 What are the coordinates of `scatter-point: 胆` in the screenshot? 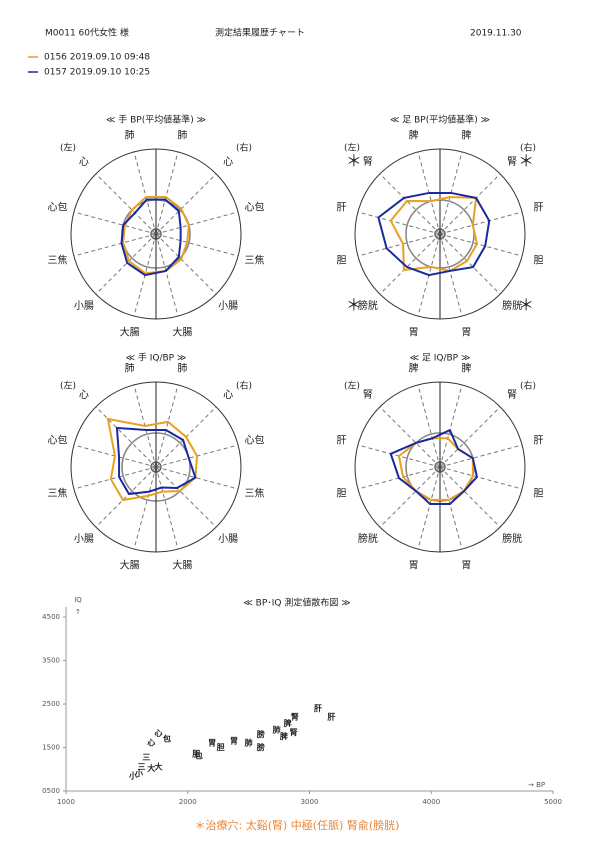 It's located at (196, 754).